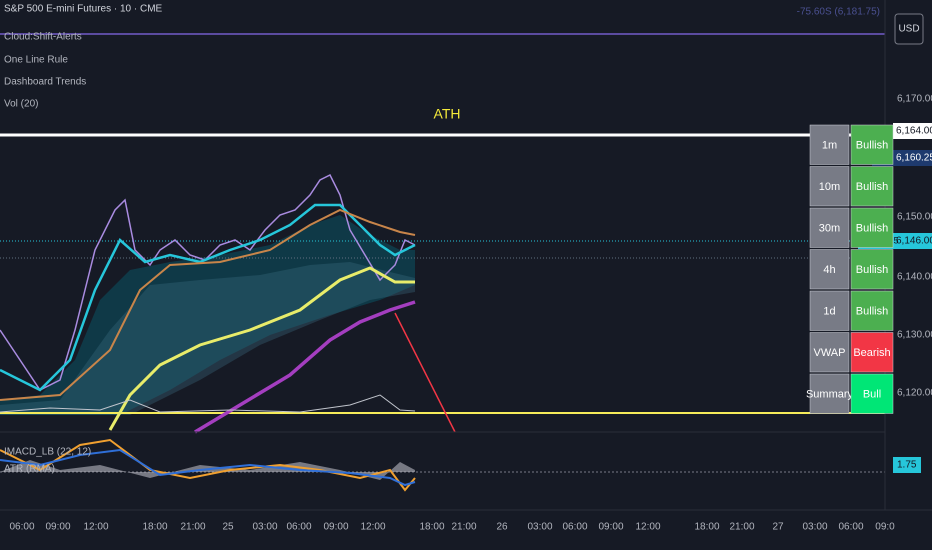 This screenshot has height=550, width=932. What do you see at coordinates (914, 335) in the screenshot?
I see `price-tick-label: 6,130.00` at bounding box center [914, 335].